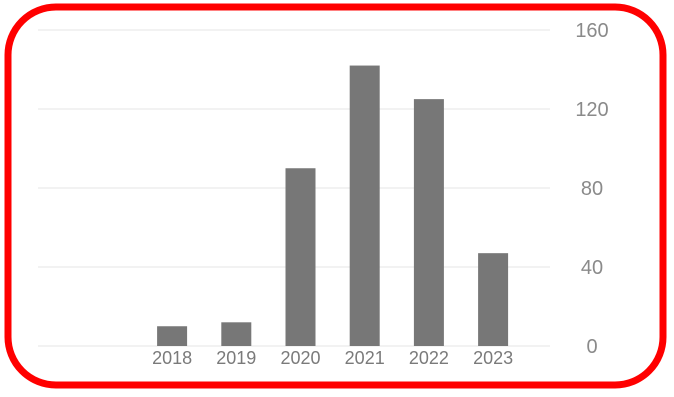  Describe the element at coordinates (236, 358) in the screenshot. I see `x-tick-label-2019: 2019` at that location.